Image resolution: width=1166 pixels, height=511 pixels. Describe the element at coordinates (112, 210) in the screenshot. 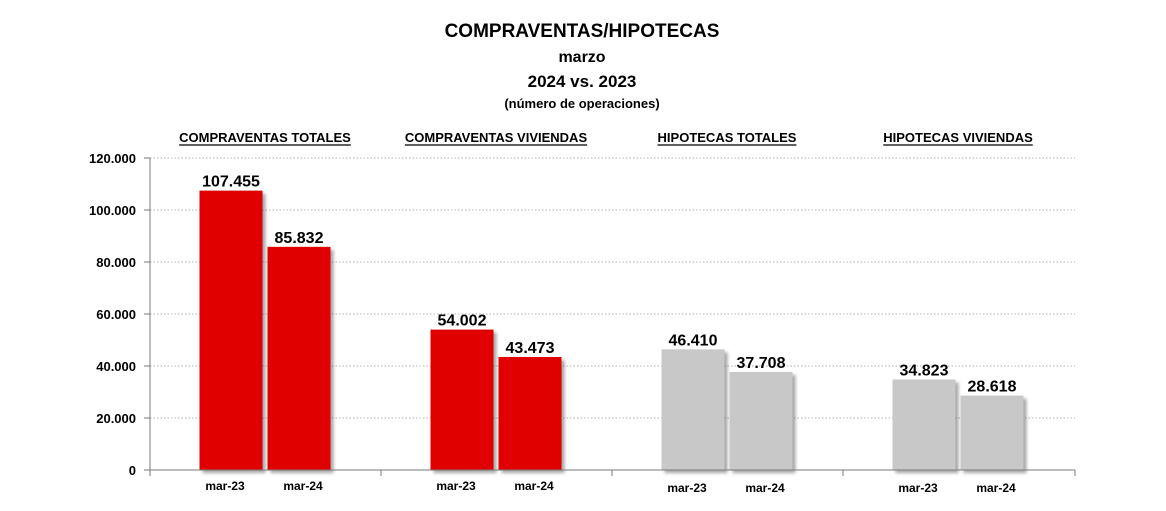

I see `y-tick-label: 100.000` at that location.